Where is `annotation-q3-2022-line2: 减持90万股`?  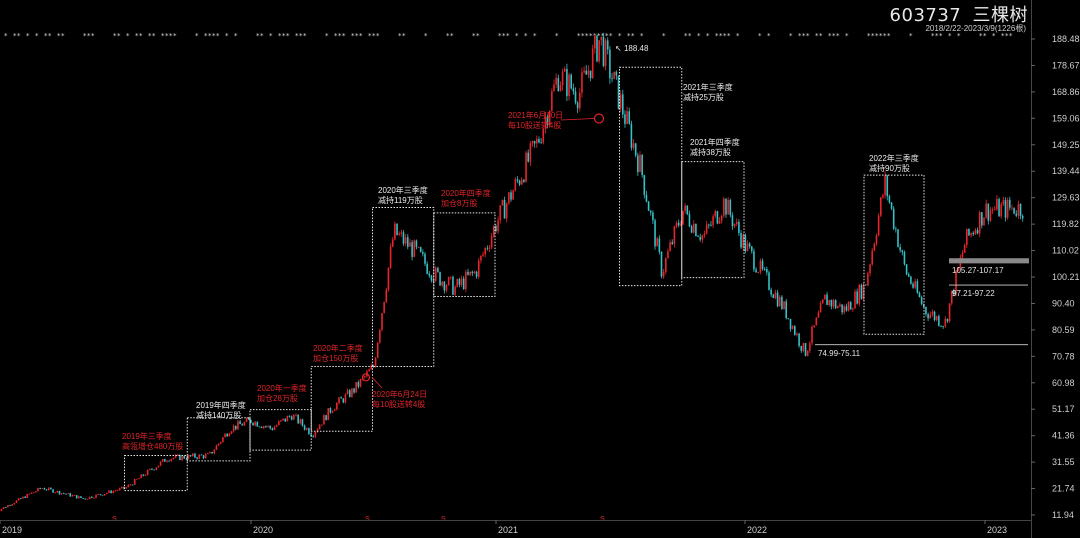
annotation-q3-2022-line2: 减持90万股 is located at coordinates (889, 168).